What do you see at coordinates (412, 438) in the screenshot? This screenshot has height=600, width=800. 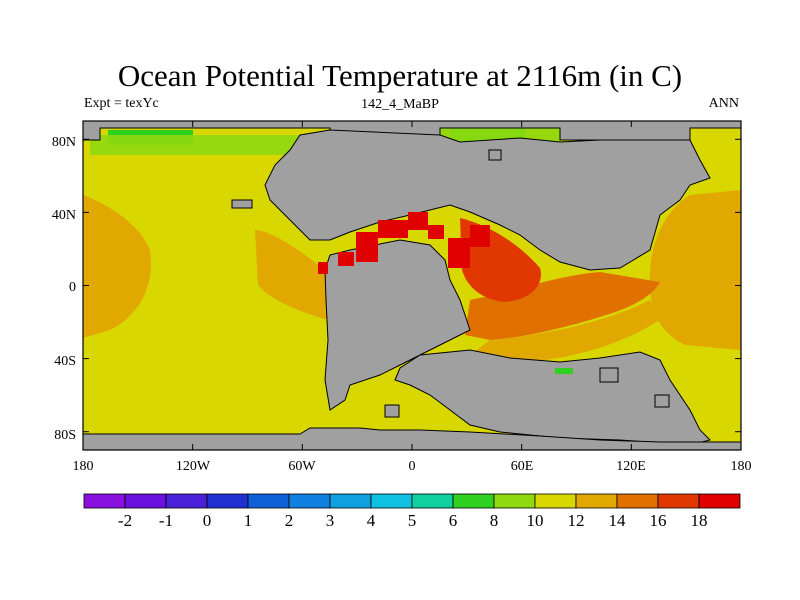 I see `land-south-polar` at bounding box center [412, 438].